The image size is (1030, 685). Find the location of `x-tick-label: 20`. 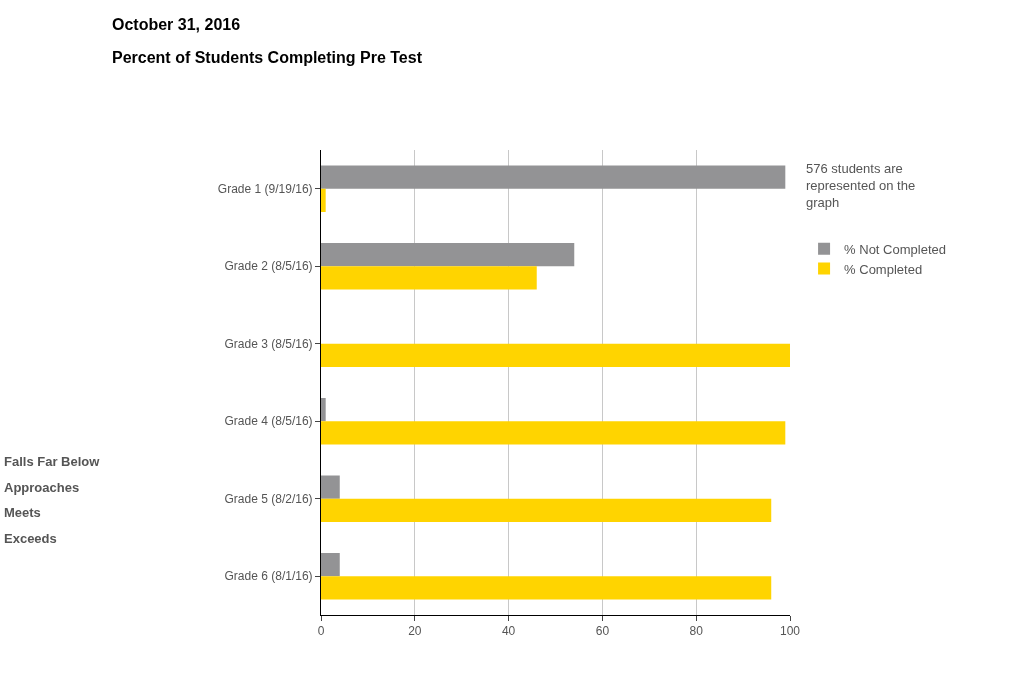

x-tick-label: 20 is located at coordinates (415, 631).